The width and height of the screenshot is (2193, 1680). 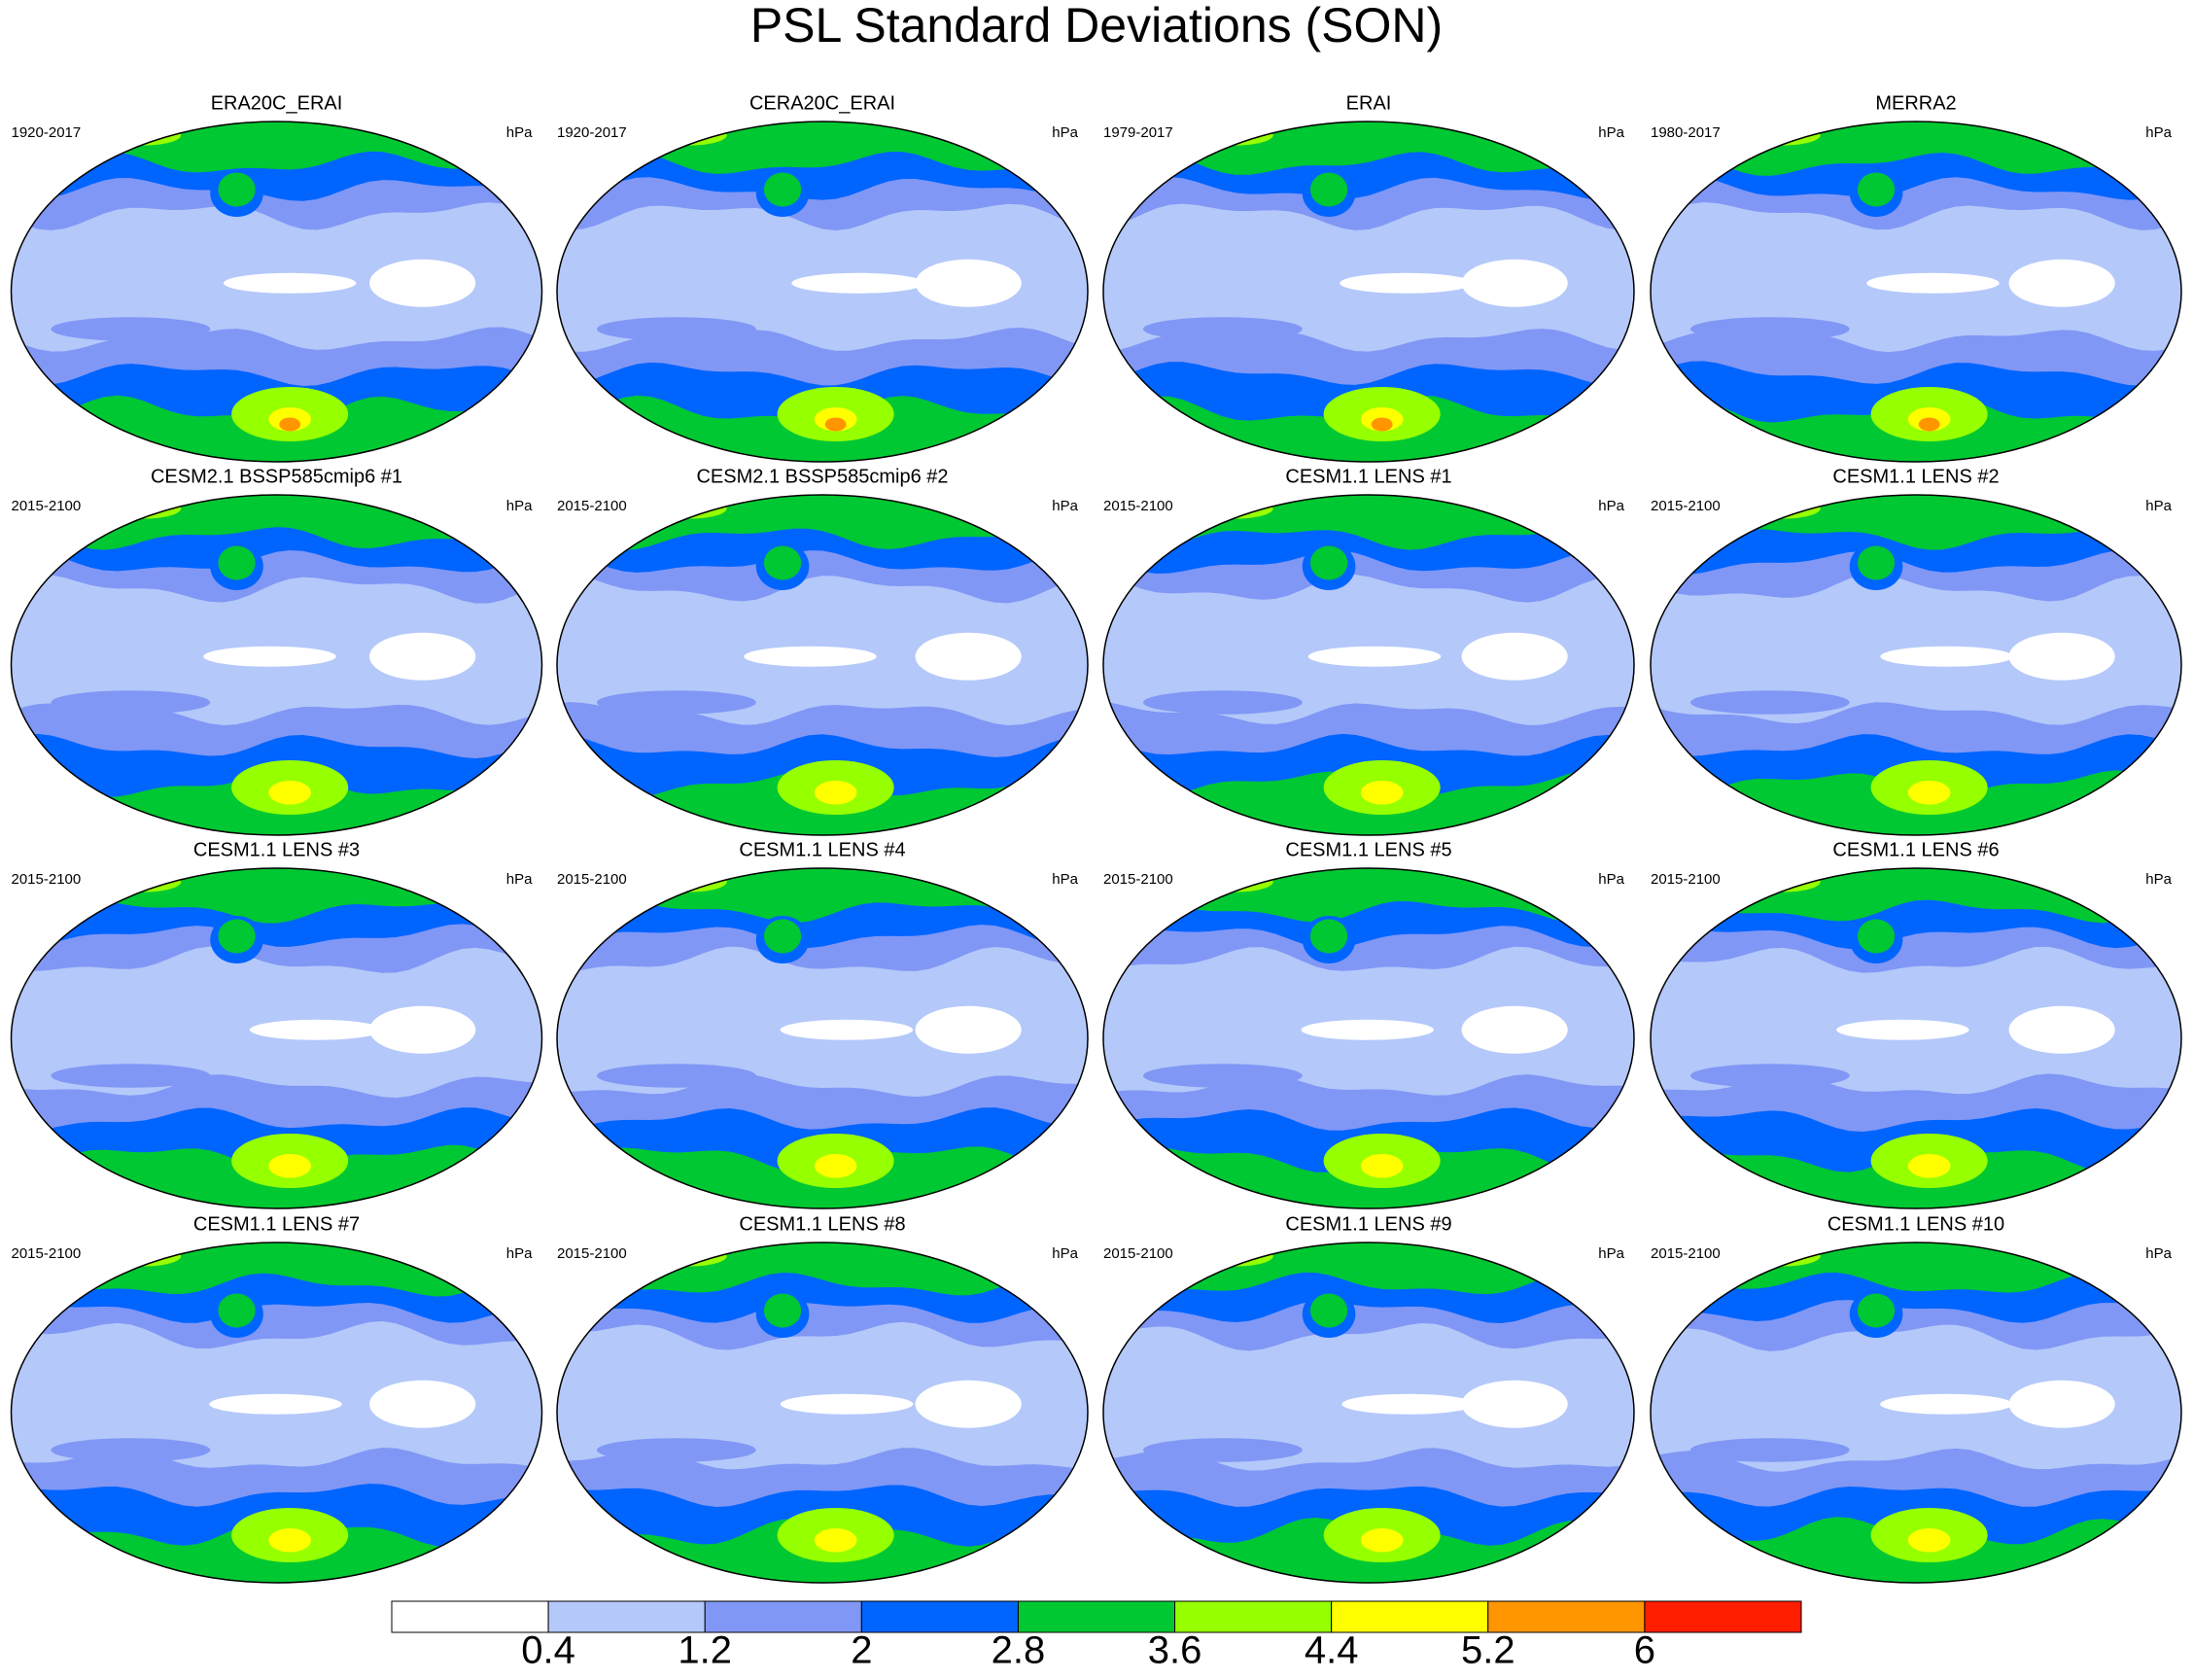 What do you see at coordinates (1686, 132) in the screenshot?
I see `panel-period: 1980-2017` at bounding box center [1686, 132].